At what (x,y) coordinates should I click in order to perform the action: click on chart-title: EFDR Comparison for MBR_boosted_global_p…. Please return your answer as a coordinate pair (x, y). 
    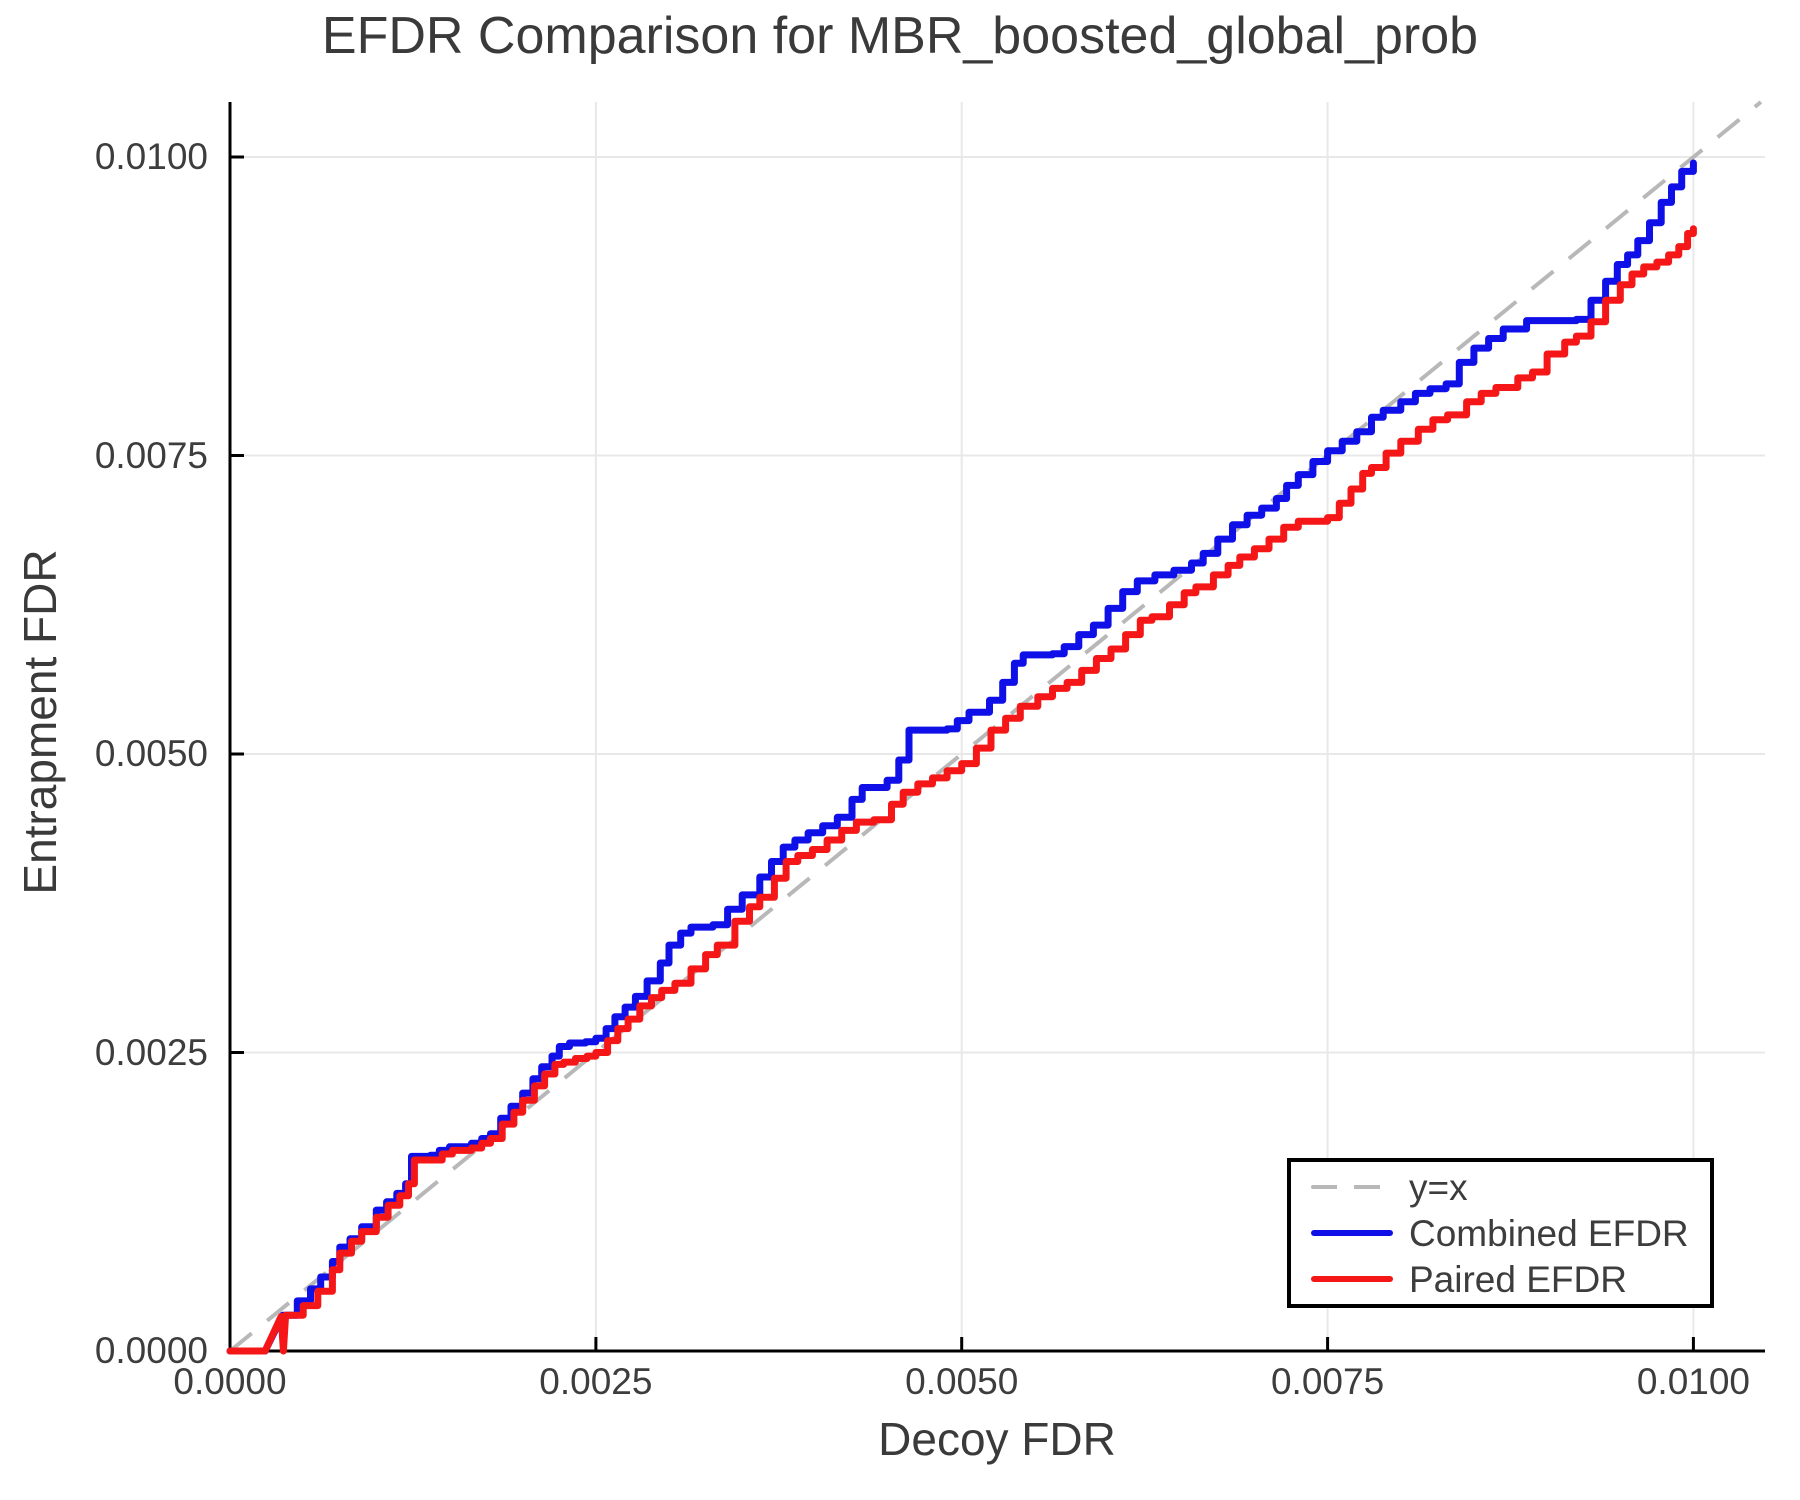
    Looking at the image, I should click on (900, 36).